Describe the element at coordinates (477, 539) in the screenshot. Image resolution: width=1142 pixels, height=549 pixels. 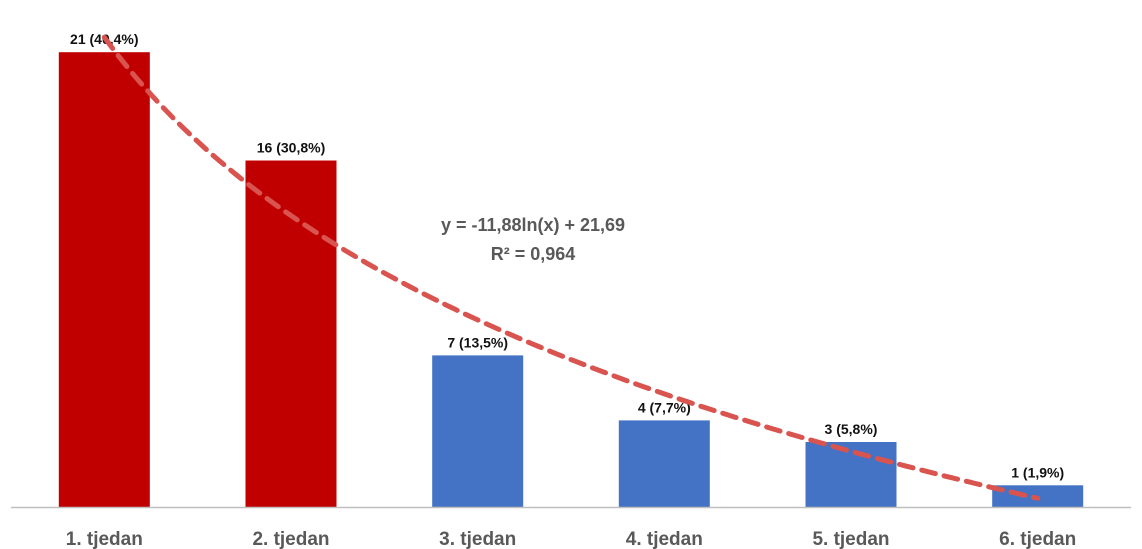
I see `x-tick-label-3: 3. tjedan` at that location.